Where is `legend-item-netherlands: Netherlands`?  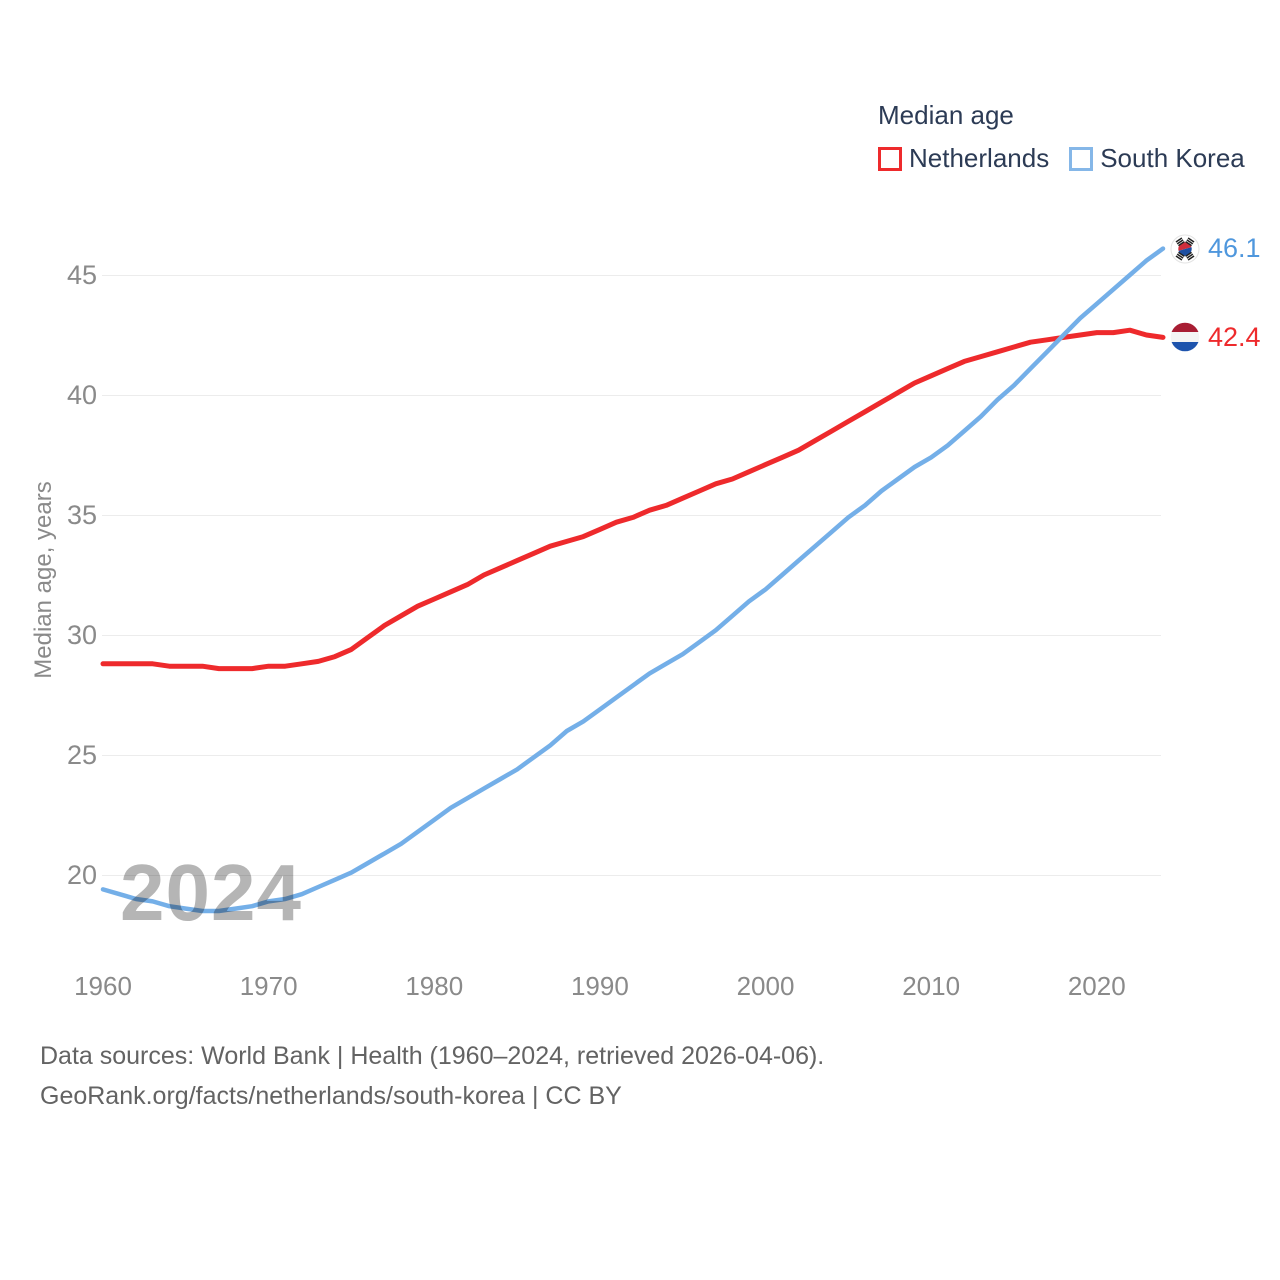
legend-item-netherlands: Netherlands is located at coordinates (963, 158).